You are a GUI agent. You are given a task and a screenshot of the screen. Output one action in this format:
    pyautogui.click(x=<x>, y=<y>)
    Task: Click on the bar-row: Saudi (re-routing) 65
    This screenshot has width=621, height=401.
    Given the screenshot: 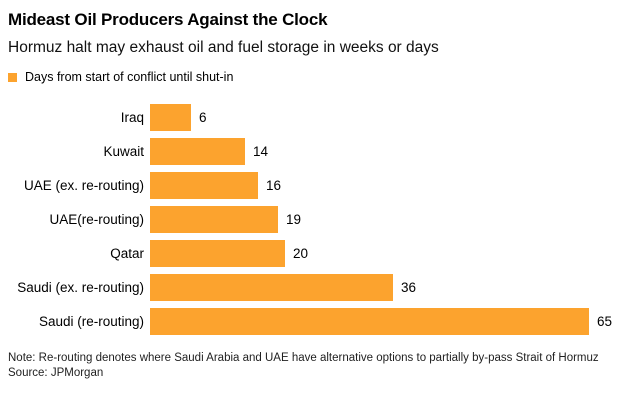 What is the action you would take?
    pyautogui.click(x=310, y=321)
    